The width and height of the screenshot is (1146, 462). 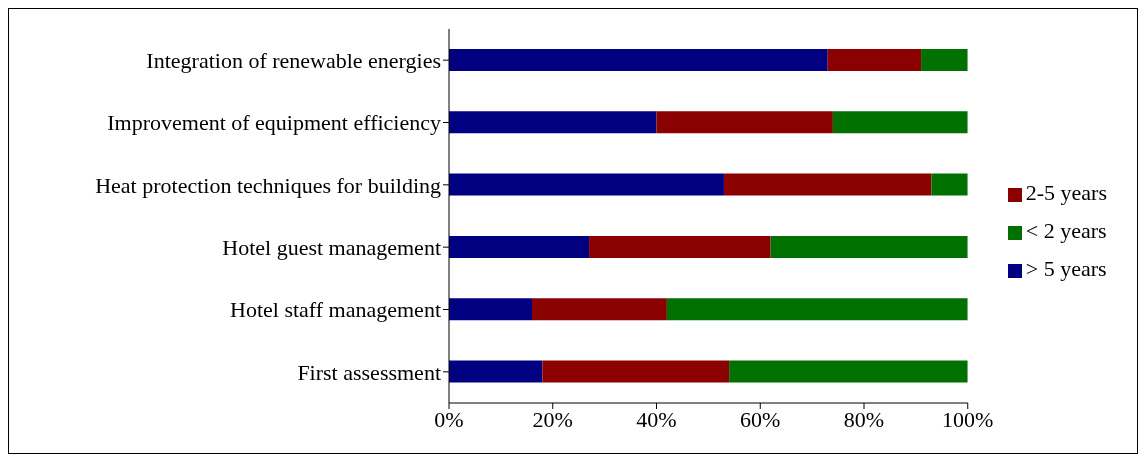 I want to click on y-tick-label: Hotel guest management, so click(x=331, y=247).